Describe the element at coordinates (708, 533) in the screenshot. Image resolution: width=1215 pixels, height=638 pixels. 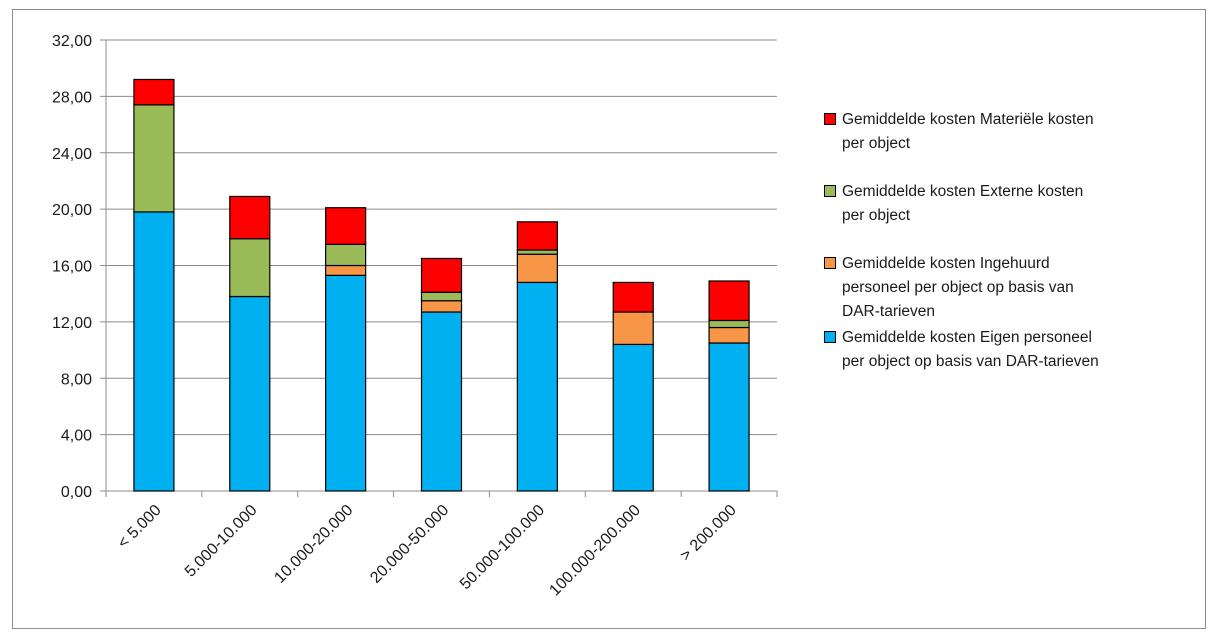
I see `x-tick-label: > 200.000` at that location.